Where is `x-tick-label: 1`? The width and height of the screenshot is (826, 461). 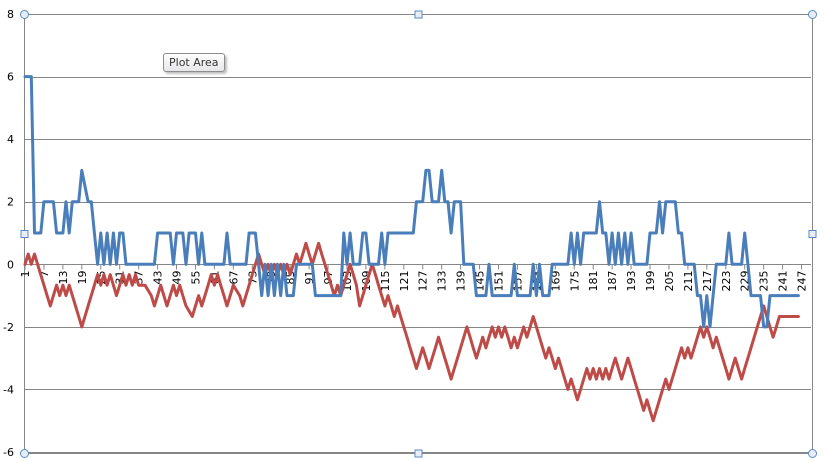 x-tick-label: 1 is located at coordinates (25, 274).